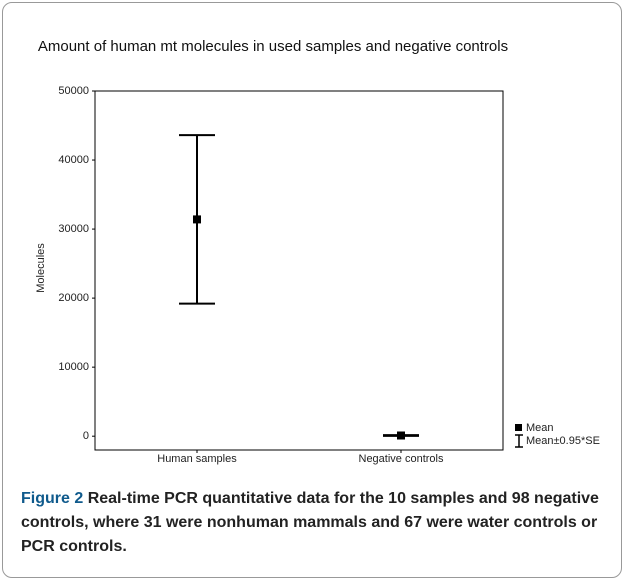  What do you see at coordinates (73, 229) in the screenshot?
I see `y-tick-label: 30000` at bounding box center [73, 229].